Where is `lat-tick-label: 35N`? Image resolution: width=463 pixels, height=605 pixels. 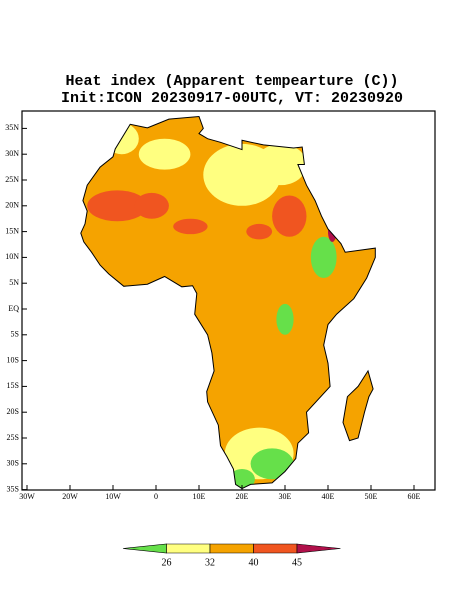
lat-tick-label: 35N is located at coordinates (12, 127).